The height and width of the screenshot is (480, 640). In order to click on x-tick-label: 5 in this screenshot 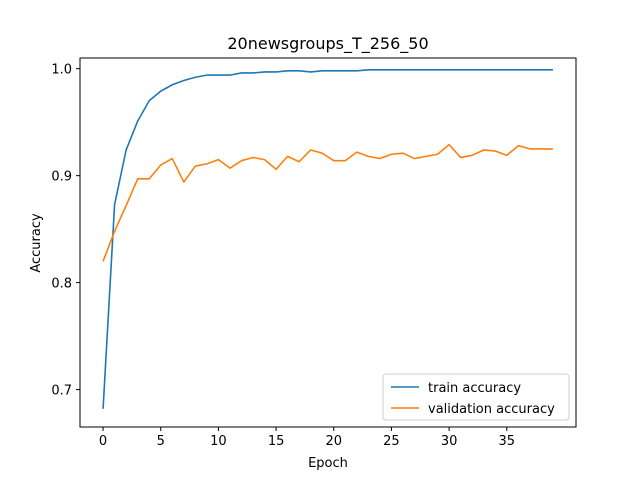, I will do `click(161, 441)`.